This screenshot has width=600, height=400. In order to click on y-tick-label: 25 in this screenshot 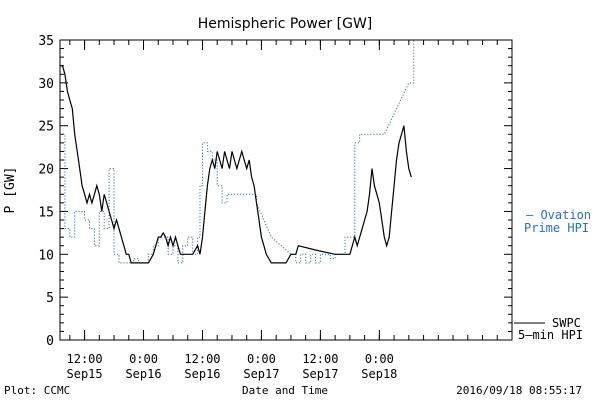, I will do `click(46, 127)`.